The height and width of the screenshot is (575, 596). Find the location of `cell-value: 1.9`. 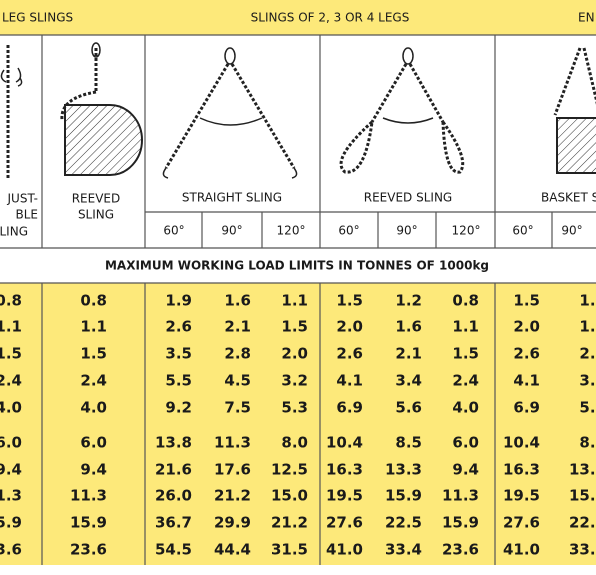

cell-value: 1.9 is located at coordinates (178, 301).